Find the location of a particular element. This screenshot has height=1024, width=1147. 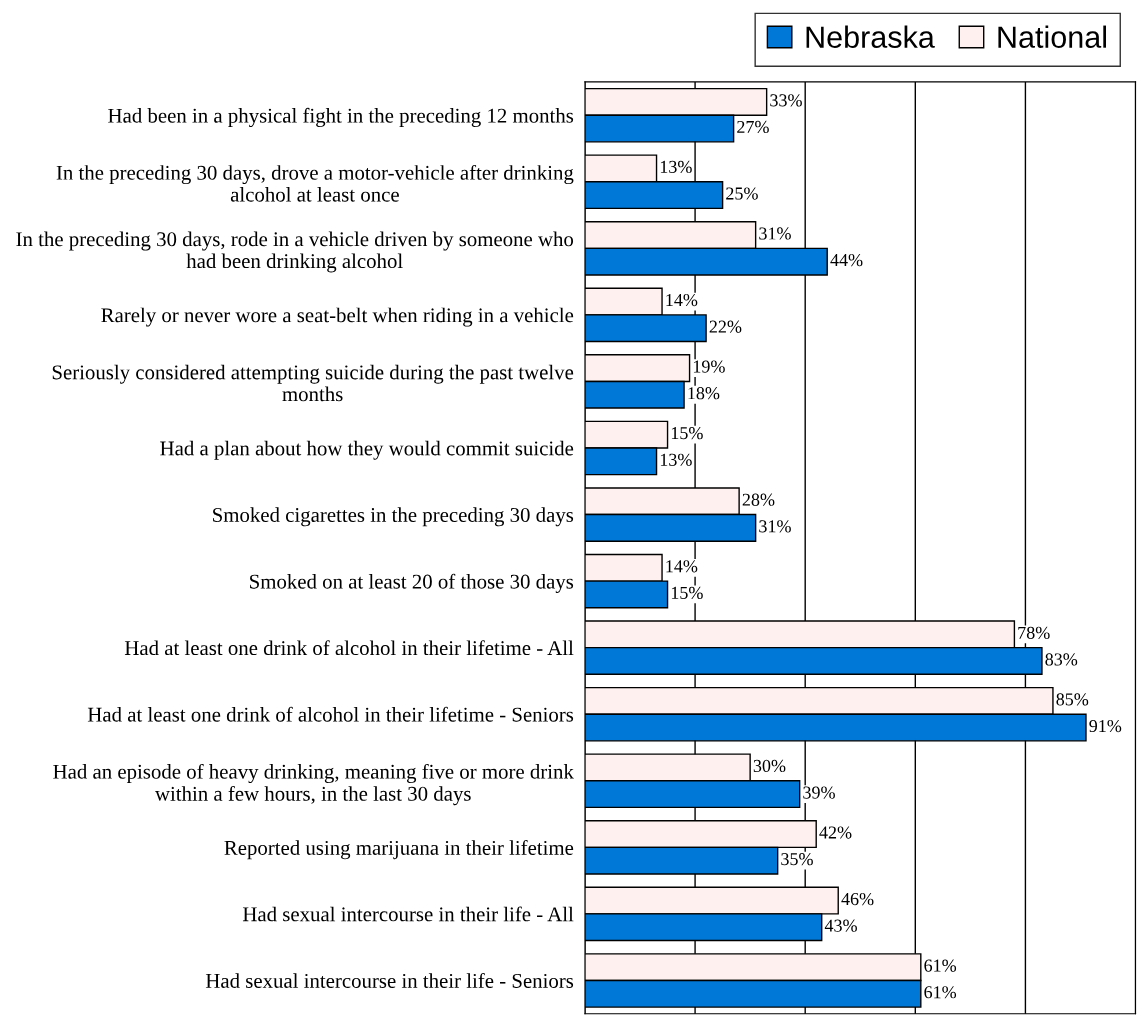

data-label: 22% is located at coordinates (725, 326).